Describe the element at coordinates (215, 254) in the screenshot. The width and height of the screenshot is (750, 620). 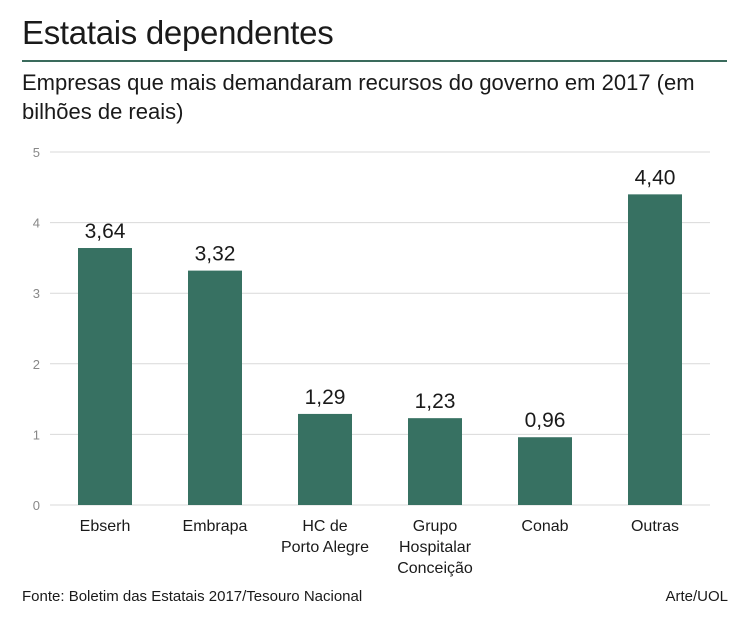
I see `data-label: 3,32` at that location.